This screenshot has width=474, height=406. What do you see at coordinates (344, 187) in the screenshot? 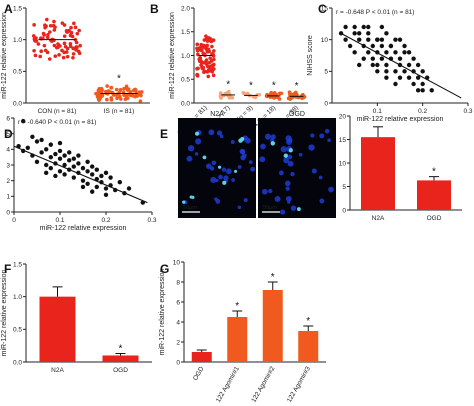
I see `chart-e-y-tick-label: 5` at bounding box center [344, 187].